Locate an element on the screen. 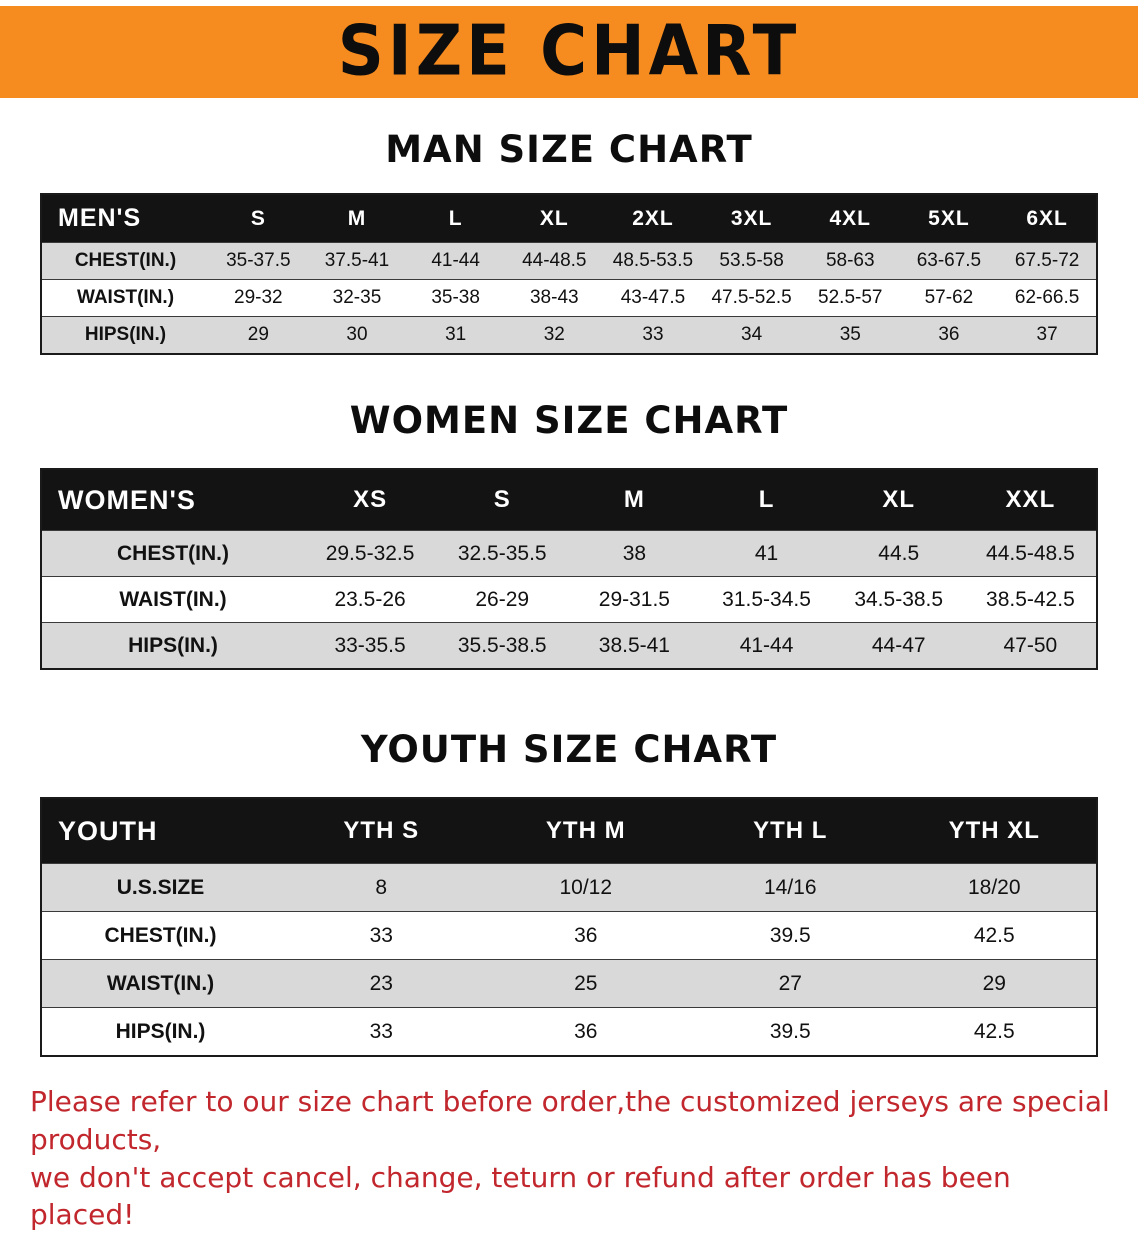  value-cell: 33-35.5 is located at coordinates (370, 645).